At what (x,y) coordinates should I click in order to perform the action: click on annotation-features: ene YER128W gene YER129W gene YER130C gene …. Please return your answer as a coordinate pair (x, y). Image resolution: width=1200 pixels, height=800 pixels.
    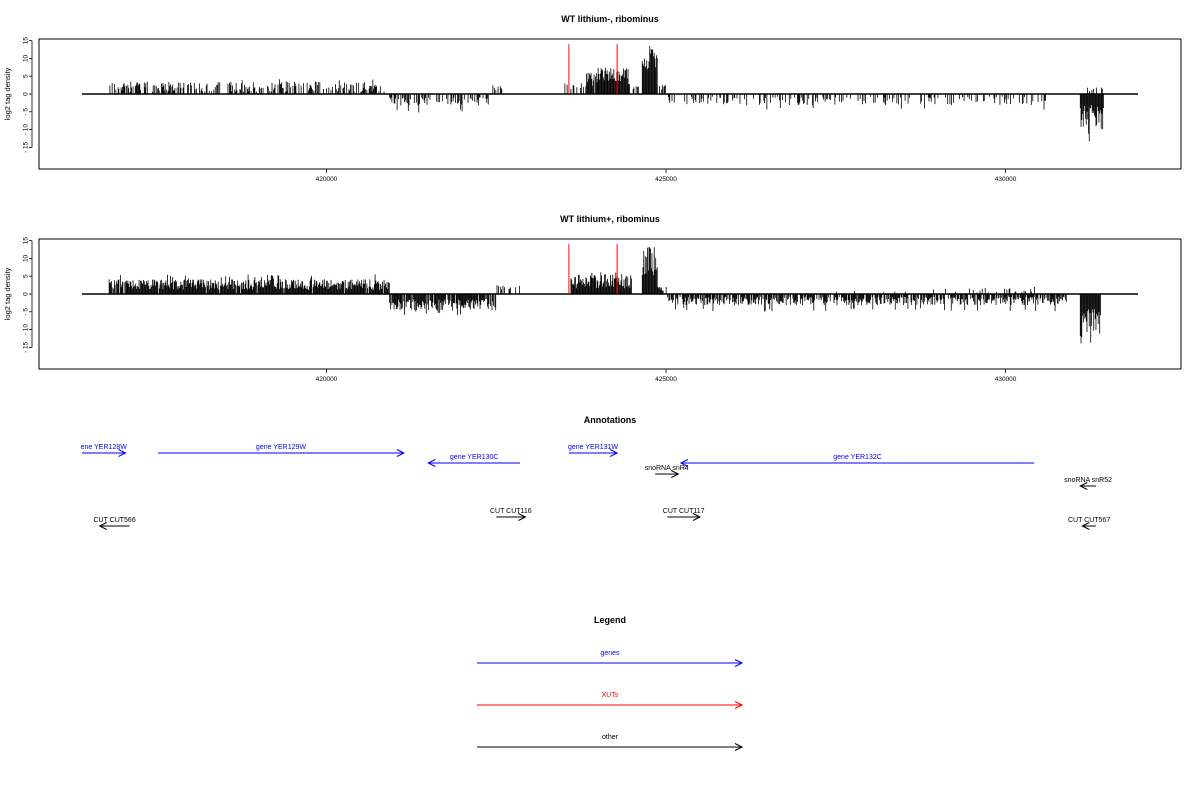
    Looking at the image, I should click on (596, 487).